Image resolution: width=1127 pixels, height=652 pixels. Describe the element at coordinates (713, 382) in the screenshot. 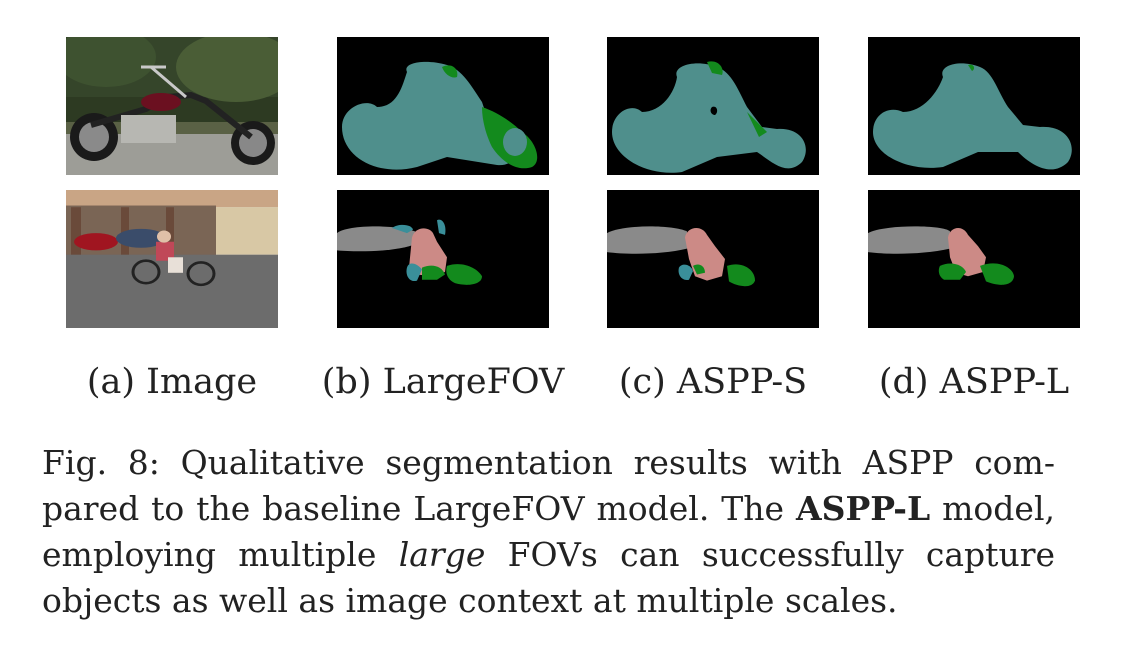

I see `column-label-aspp-s: (c) ASPP-S` at that location.